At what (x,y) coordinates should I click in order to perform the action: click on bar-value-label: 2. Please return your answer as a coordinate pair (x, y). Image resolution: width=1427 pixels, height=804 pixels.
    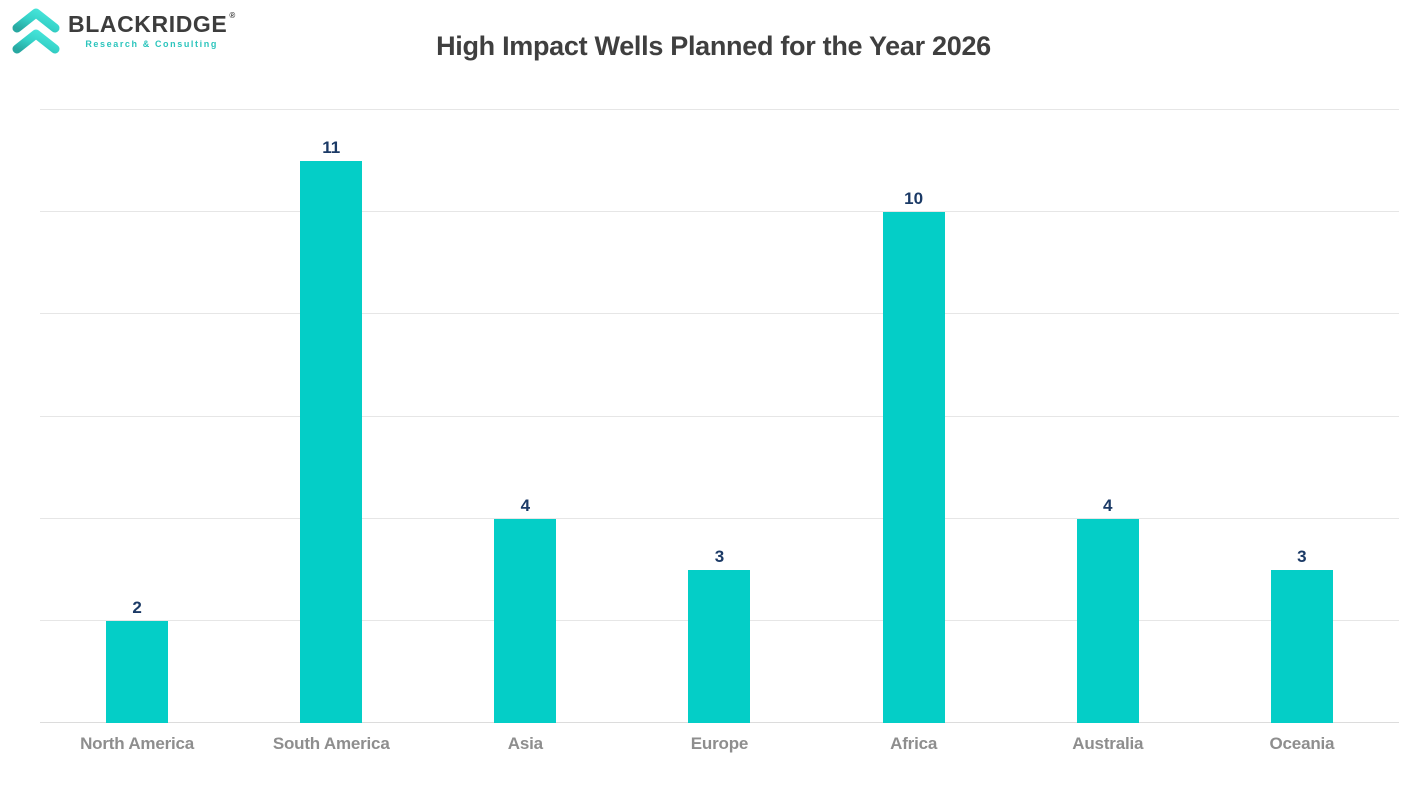
    Looking at the image, I should click on (137, 607).